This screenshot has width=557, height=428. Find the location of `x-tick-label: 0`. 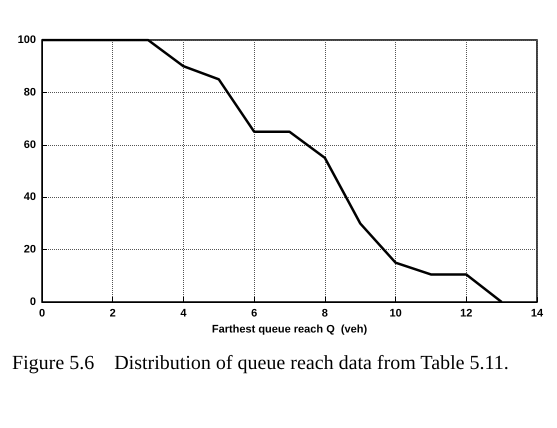

x-tick-label: 0 is located at coordinates (42, 314).